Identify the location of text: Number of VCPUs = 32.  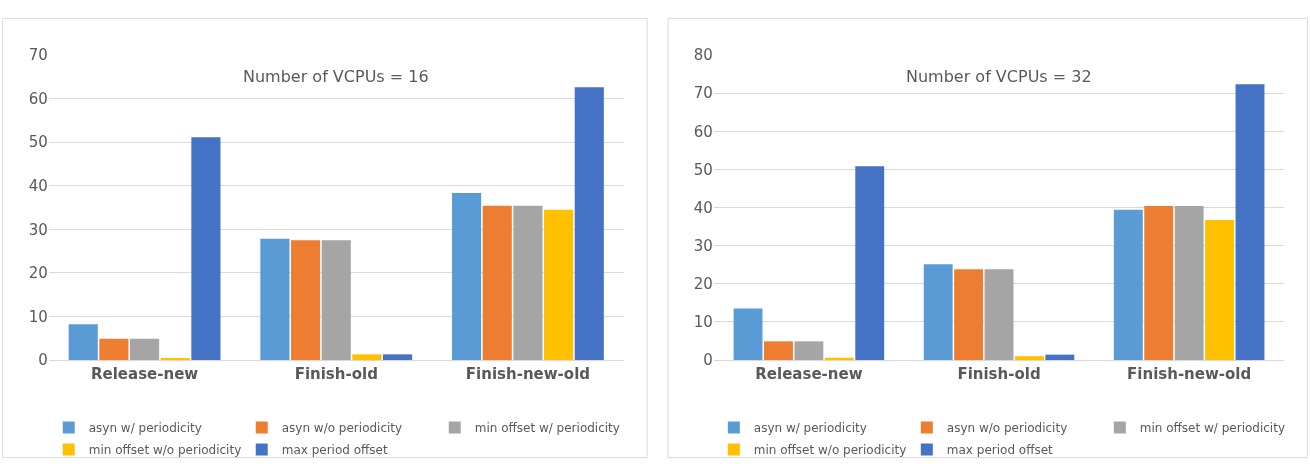
(999, 76).